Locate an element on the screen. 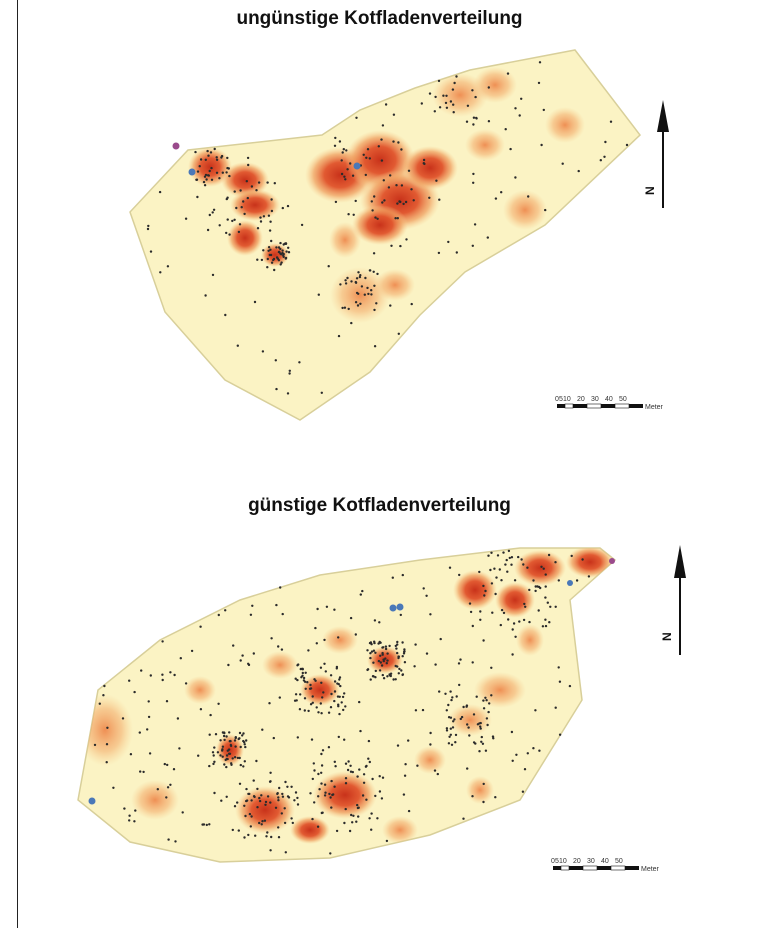  gate-marker is located at coordinates (176, 146).